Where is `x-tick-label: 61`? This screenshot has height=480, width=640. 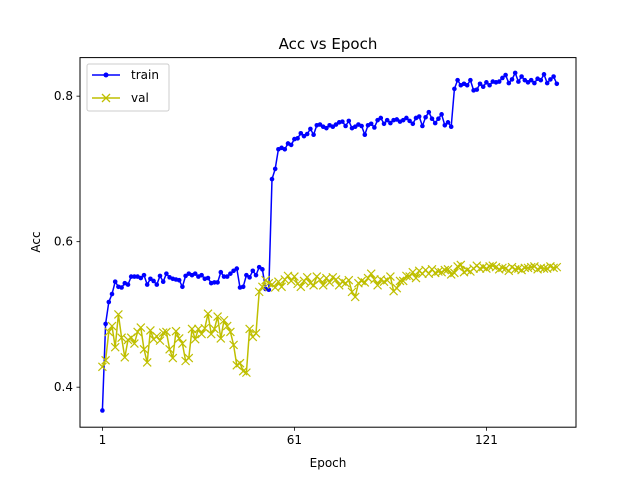
x-tick-label: 61 is located at coordinates (294, 440).